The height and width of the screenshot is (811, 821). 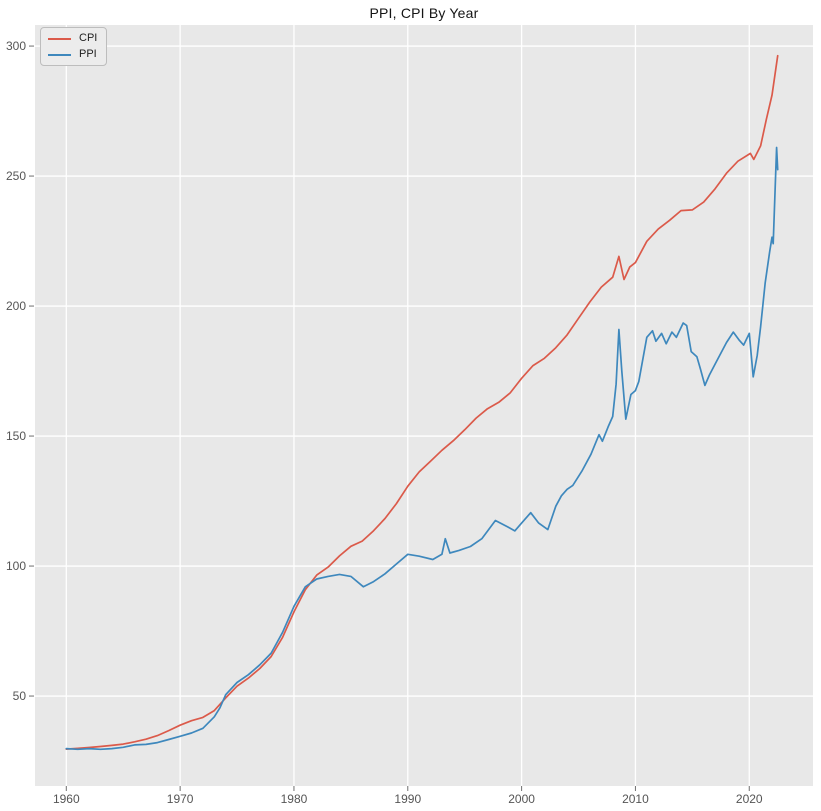 What do you see at coordinates (635, 799) in the screenshot?
I see `x-tick-label: 2010` at bounding box center [635, 799].